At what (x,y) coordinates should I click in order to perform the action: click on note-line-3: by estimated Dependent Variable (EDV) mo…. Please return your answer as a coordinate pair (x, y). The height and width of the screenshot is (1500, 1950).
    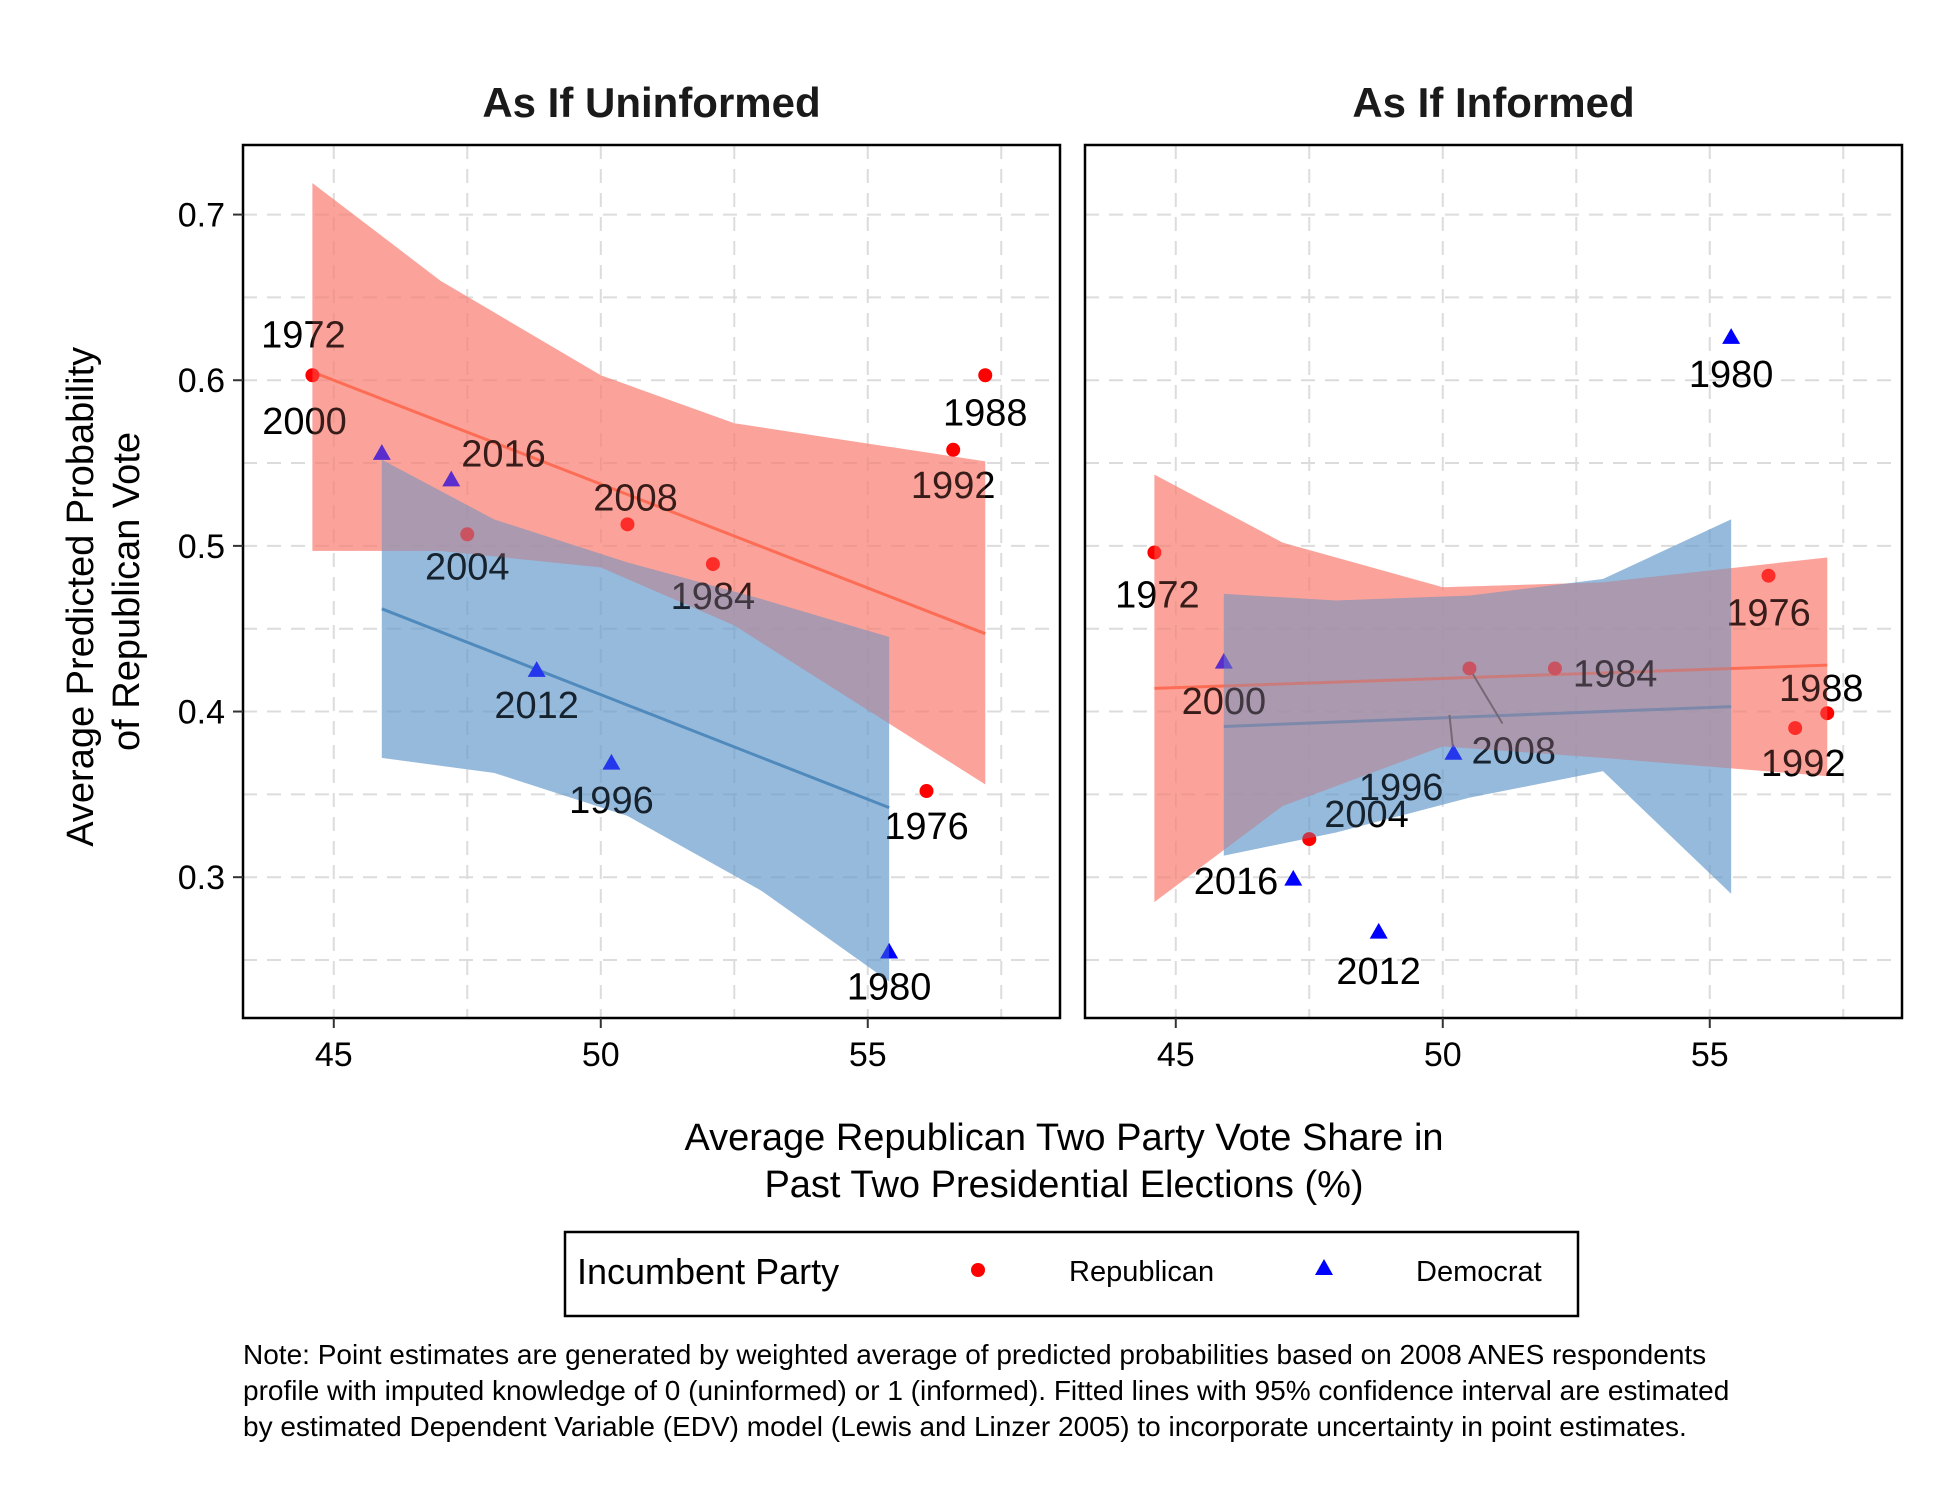
    Looking at the image, I should click on (965, 1426).